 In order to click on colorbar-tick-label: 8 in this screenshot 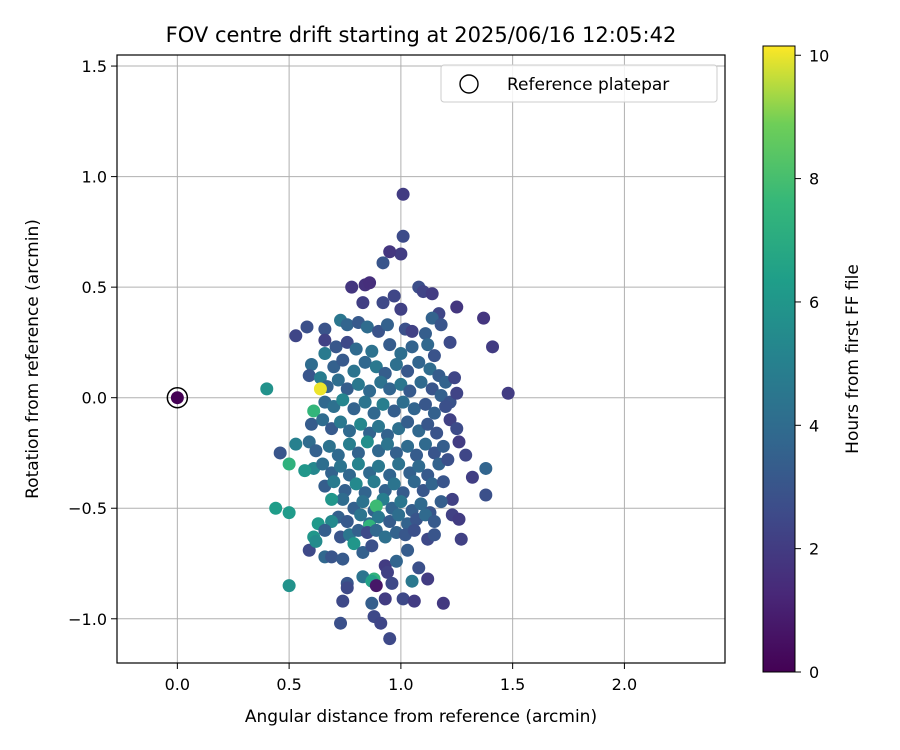, I will do `click(814, 179)`.